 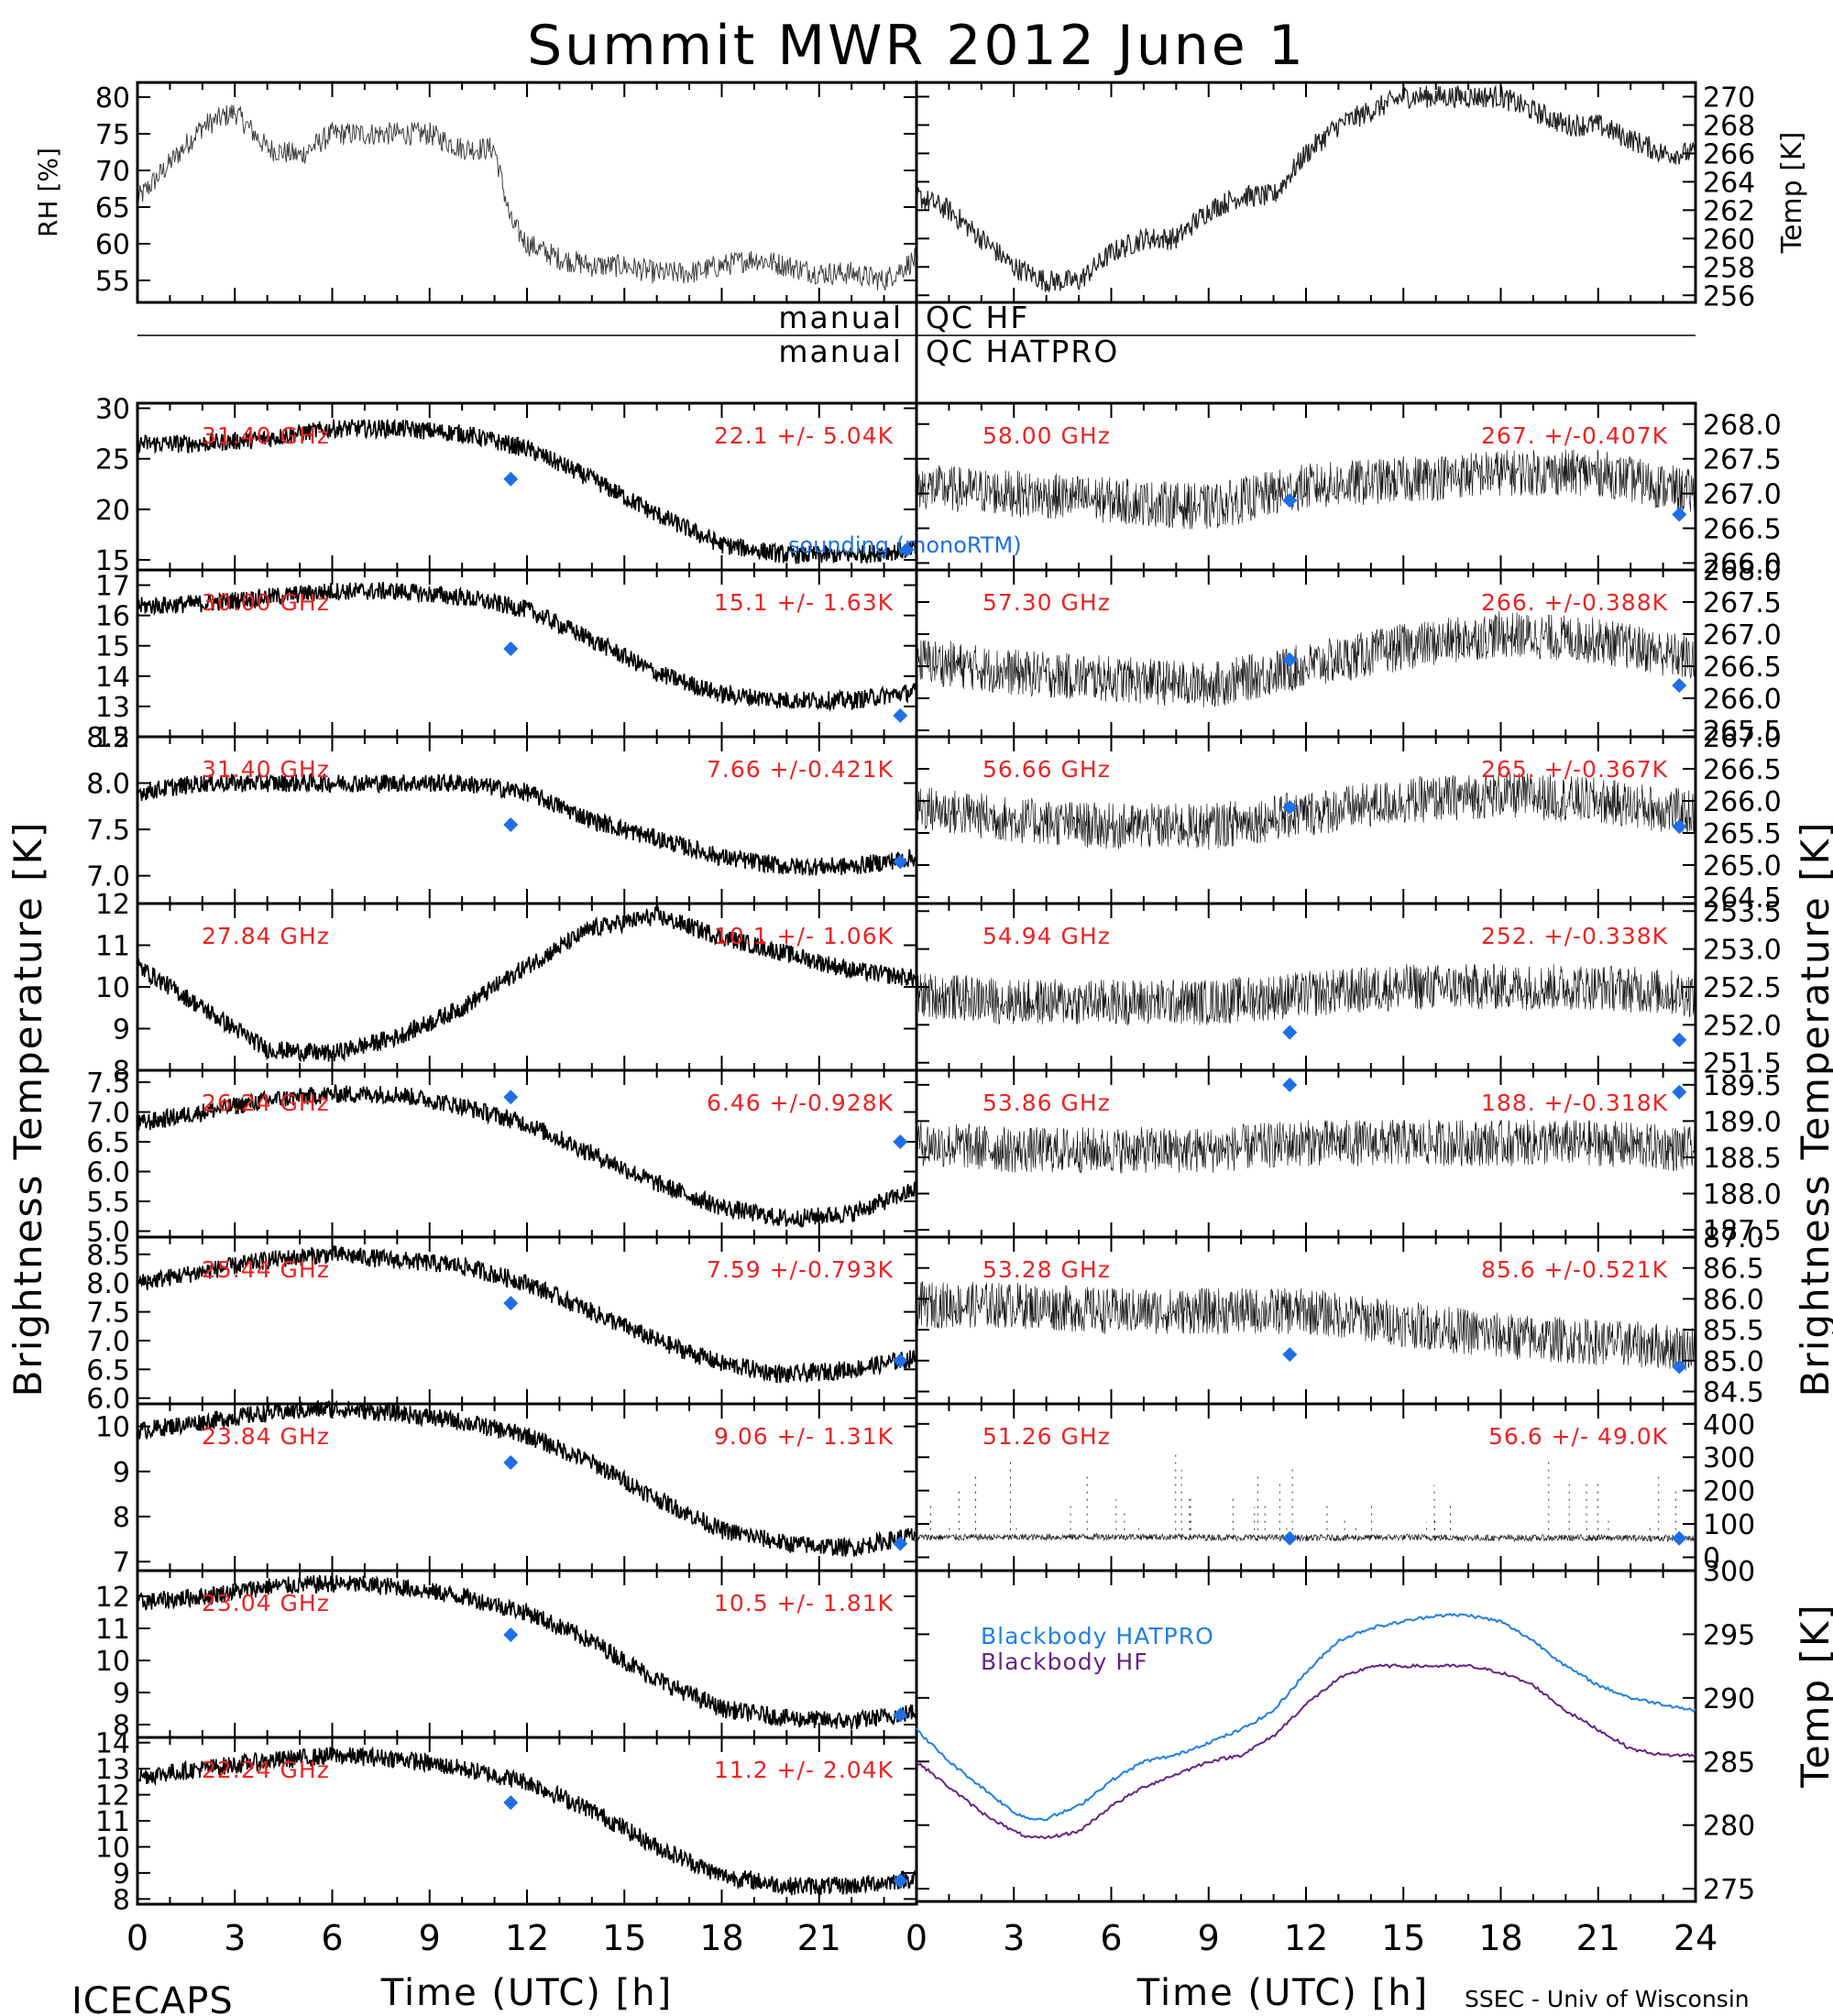 What do you see at coordinates (1742, 1122) in the screenshot?
I see `right-panel-ytick-label: 189.0` at bounding box center [1742, 1122].